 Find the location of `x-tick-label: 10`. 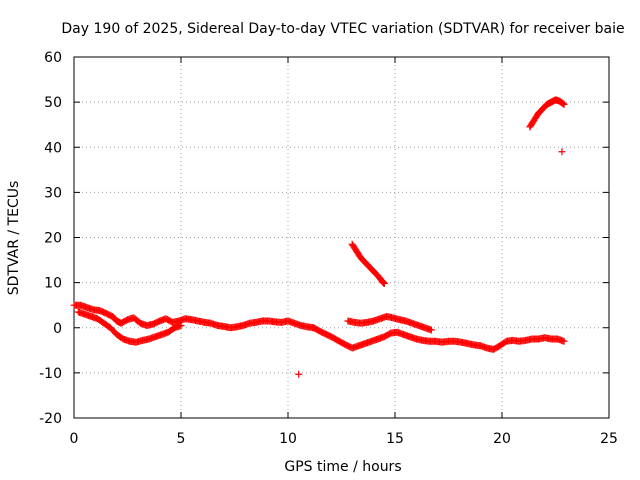

x-tick-label: 10 is located at coordinates (288, 439).